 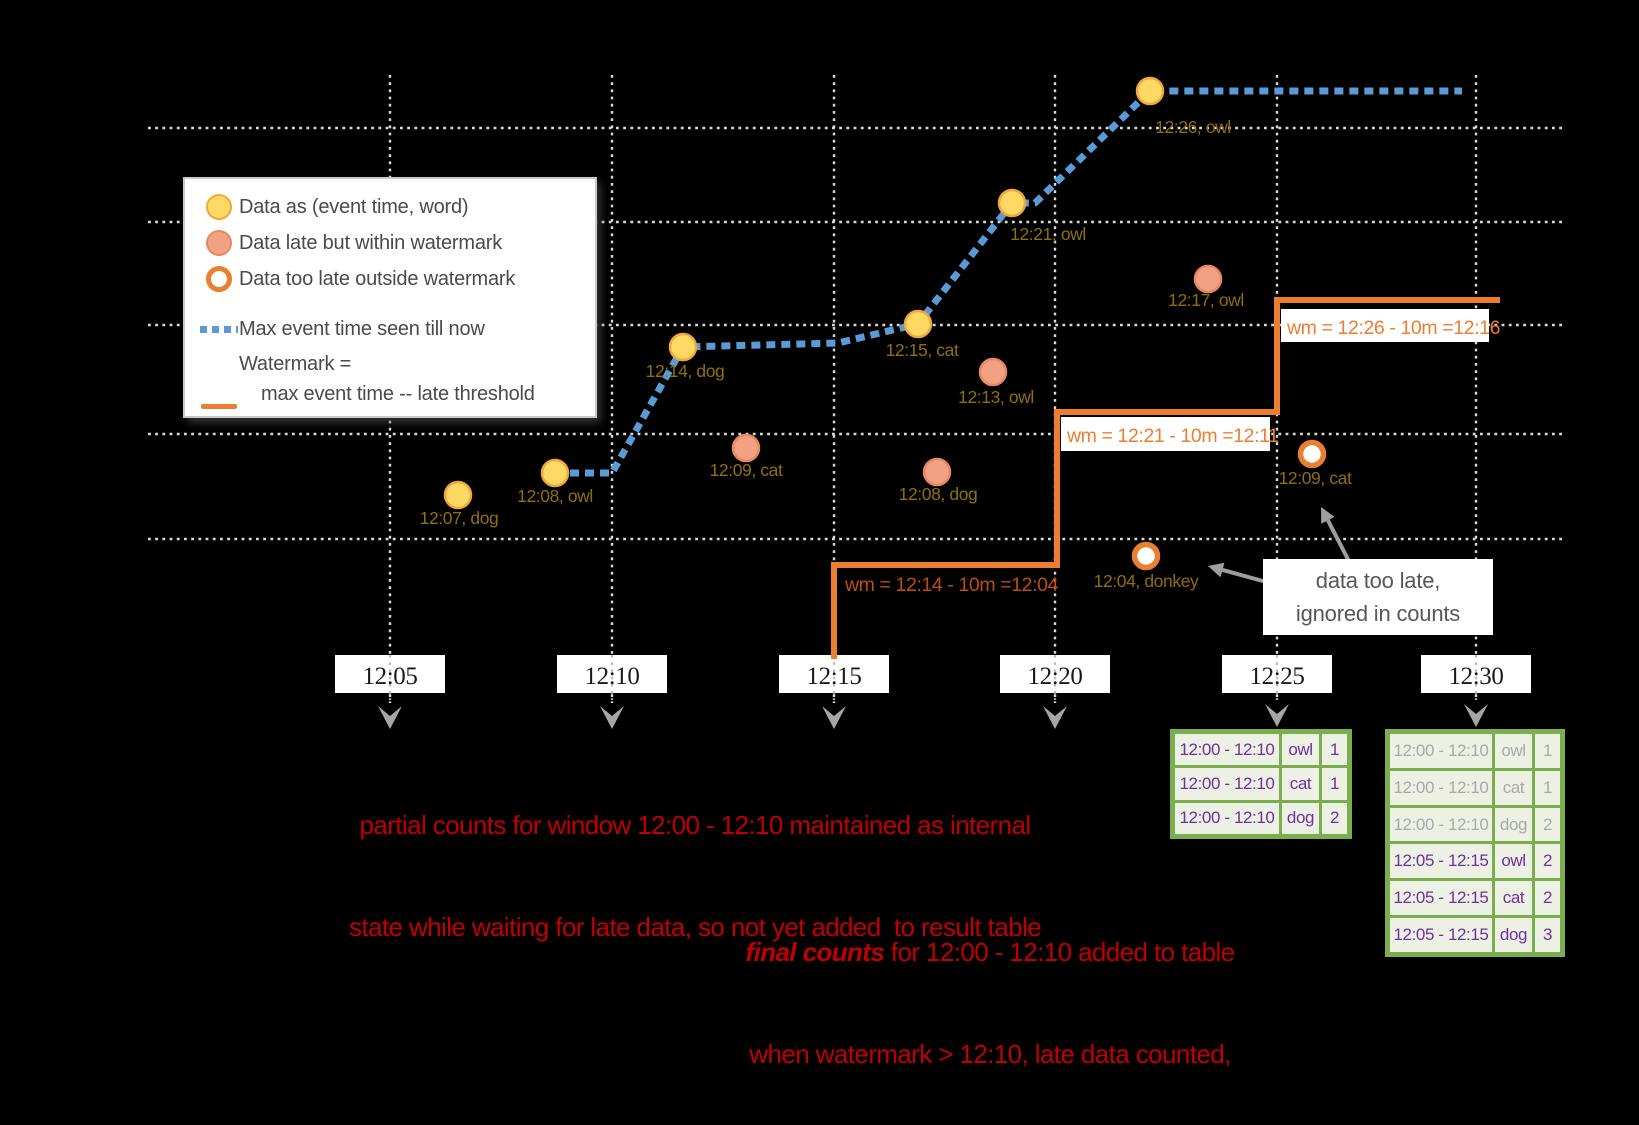 I want to click on axis-tick-label: 12:25, so click(x=1277, y=676).